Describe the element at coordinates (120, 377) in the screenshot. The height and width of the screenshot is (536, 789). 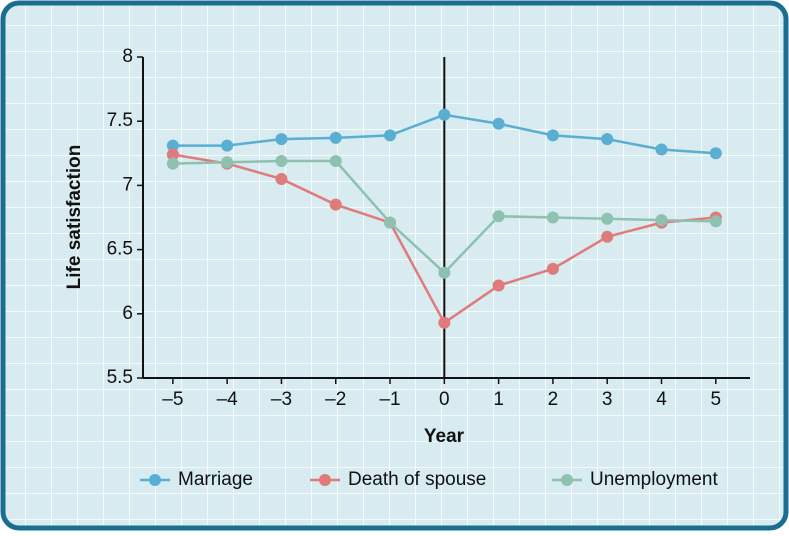
I see `y-tick-label: 5.5` at that location.